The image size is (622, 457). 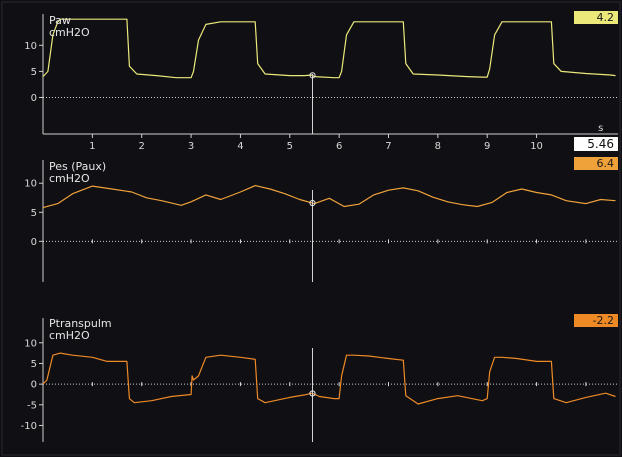 I want to click on ptranspulm-unit: cmH2O, so click(x=69, y=335).